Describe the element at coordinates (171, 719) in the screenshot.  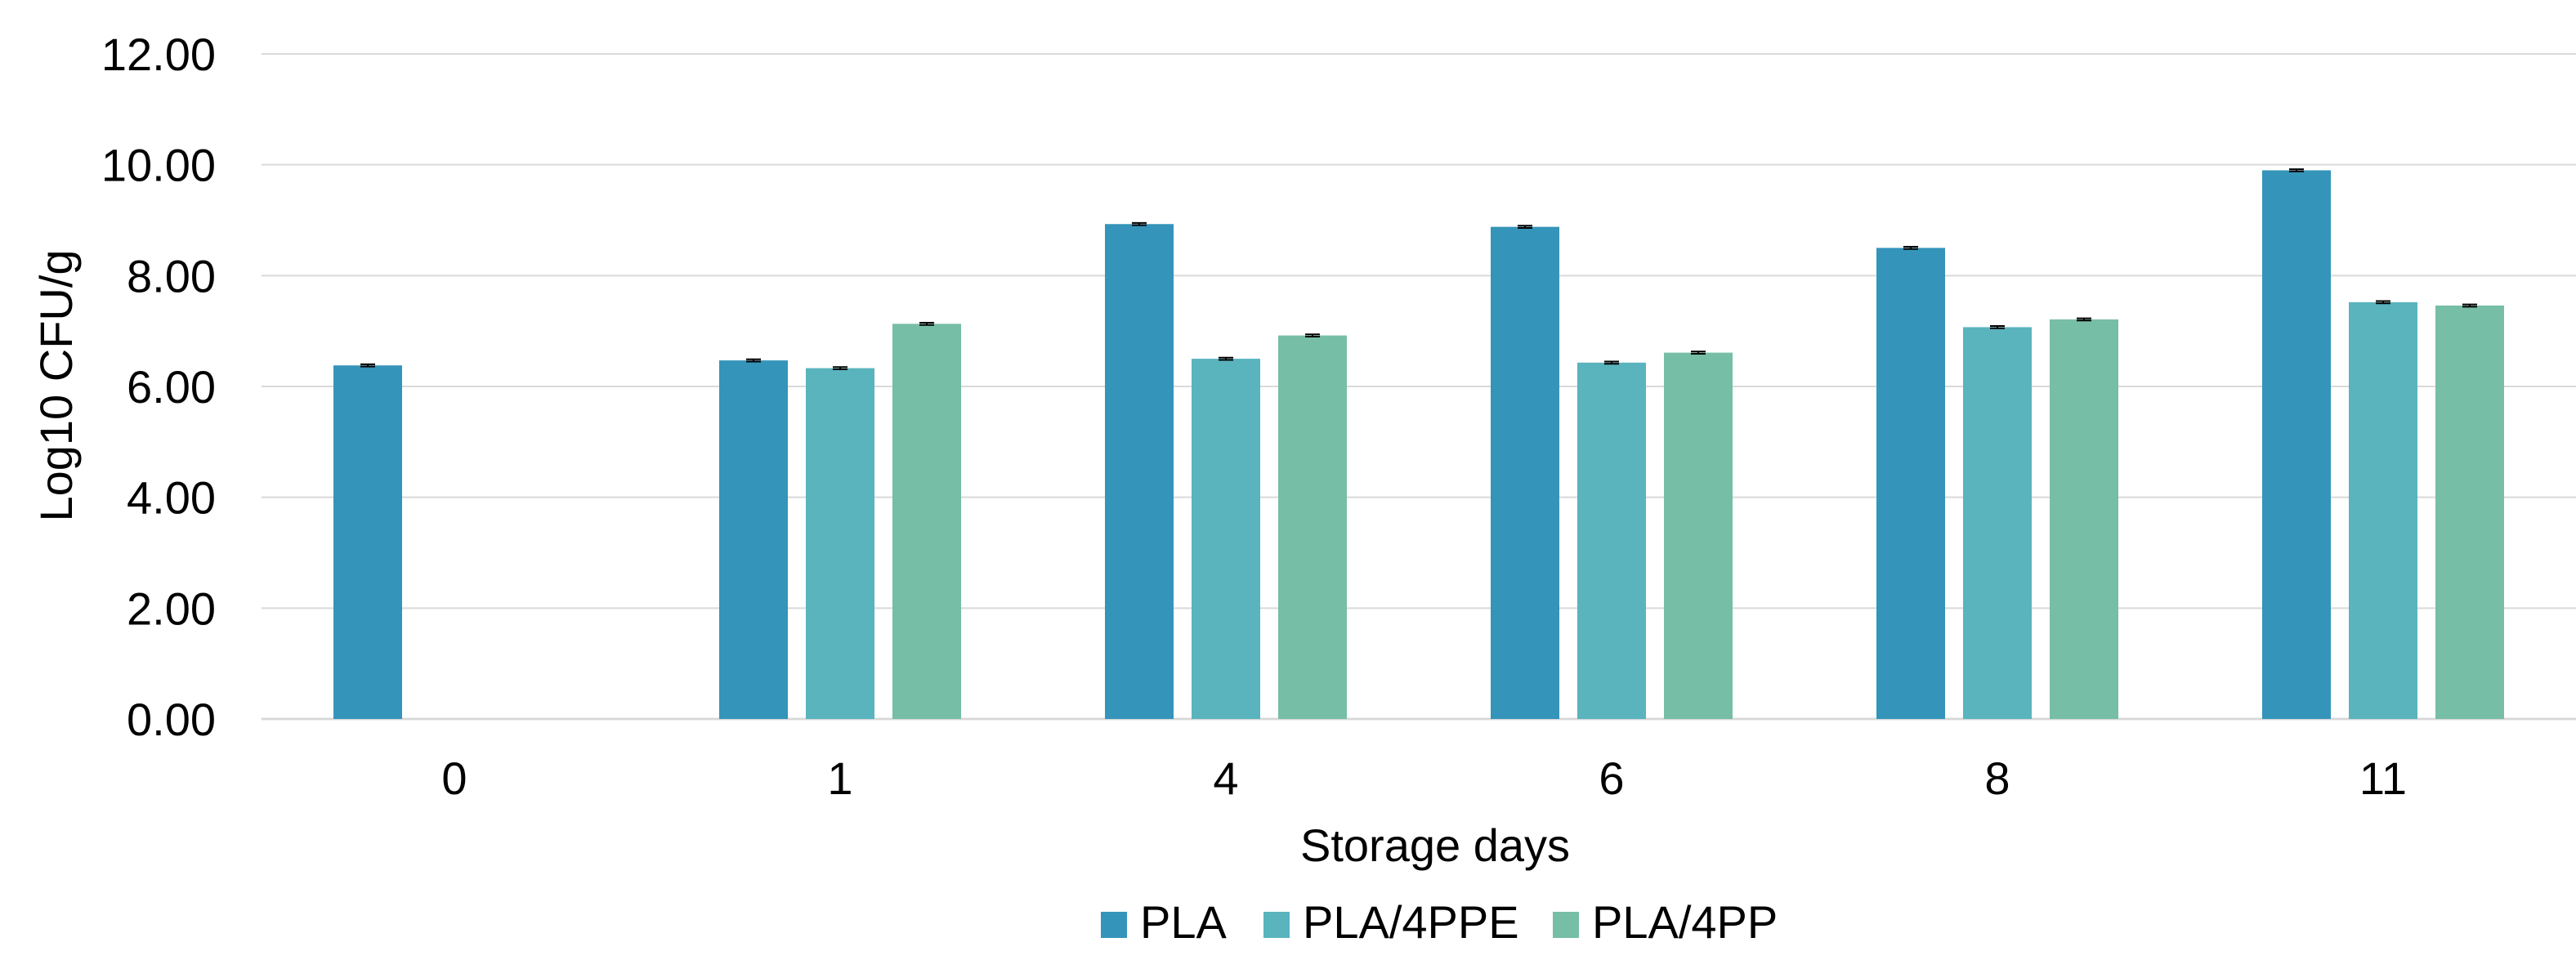
I see `y-tick-label: 0.00` at that location.